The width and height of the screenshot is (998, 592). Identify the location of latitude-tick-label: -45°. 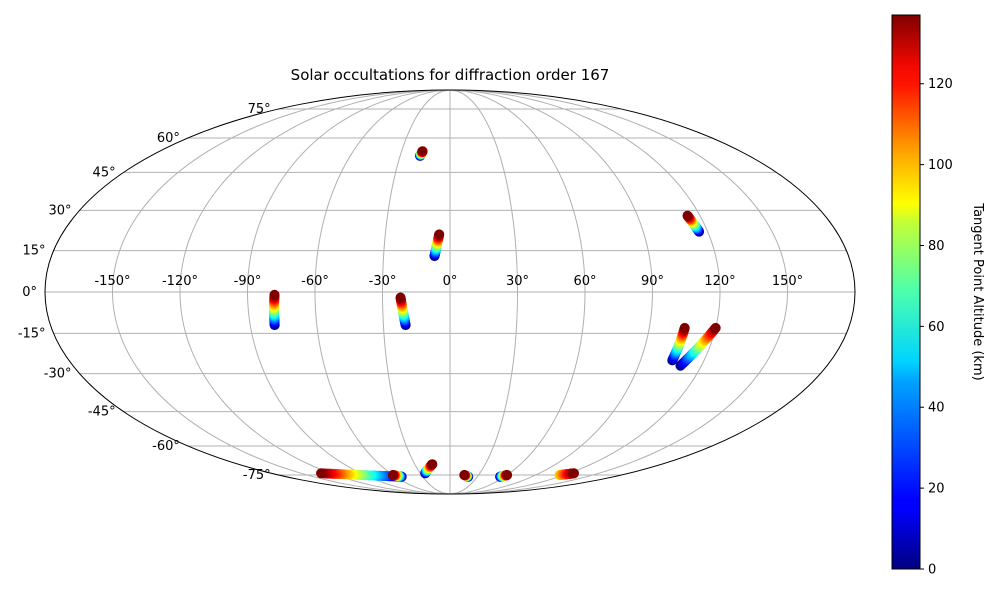
(102, 412).